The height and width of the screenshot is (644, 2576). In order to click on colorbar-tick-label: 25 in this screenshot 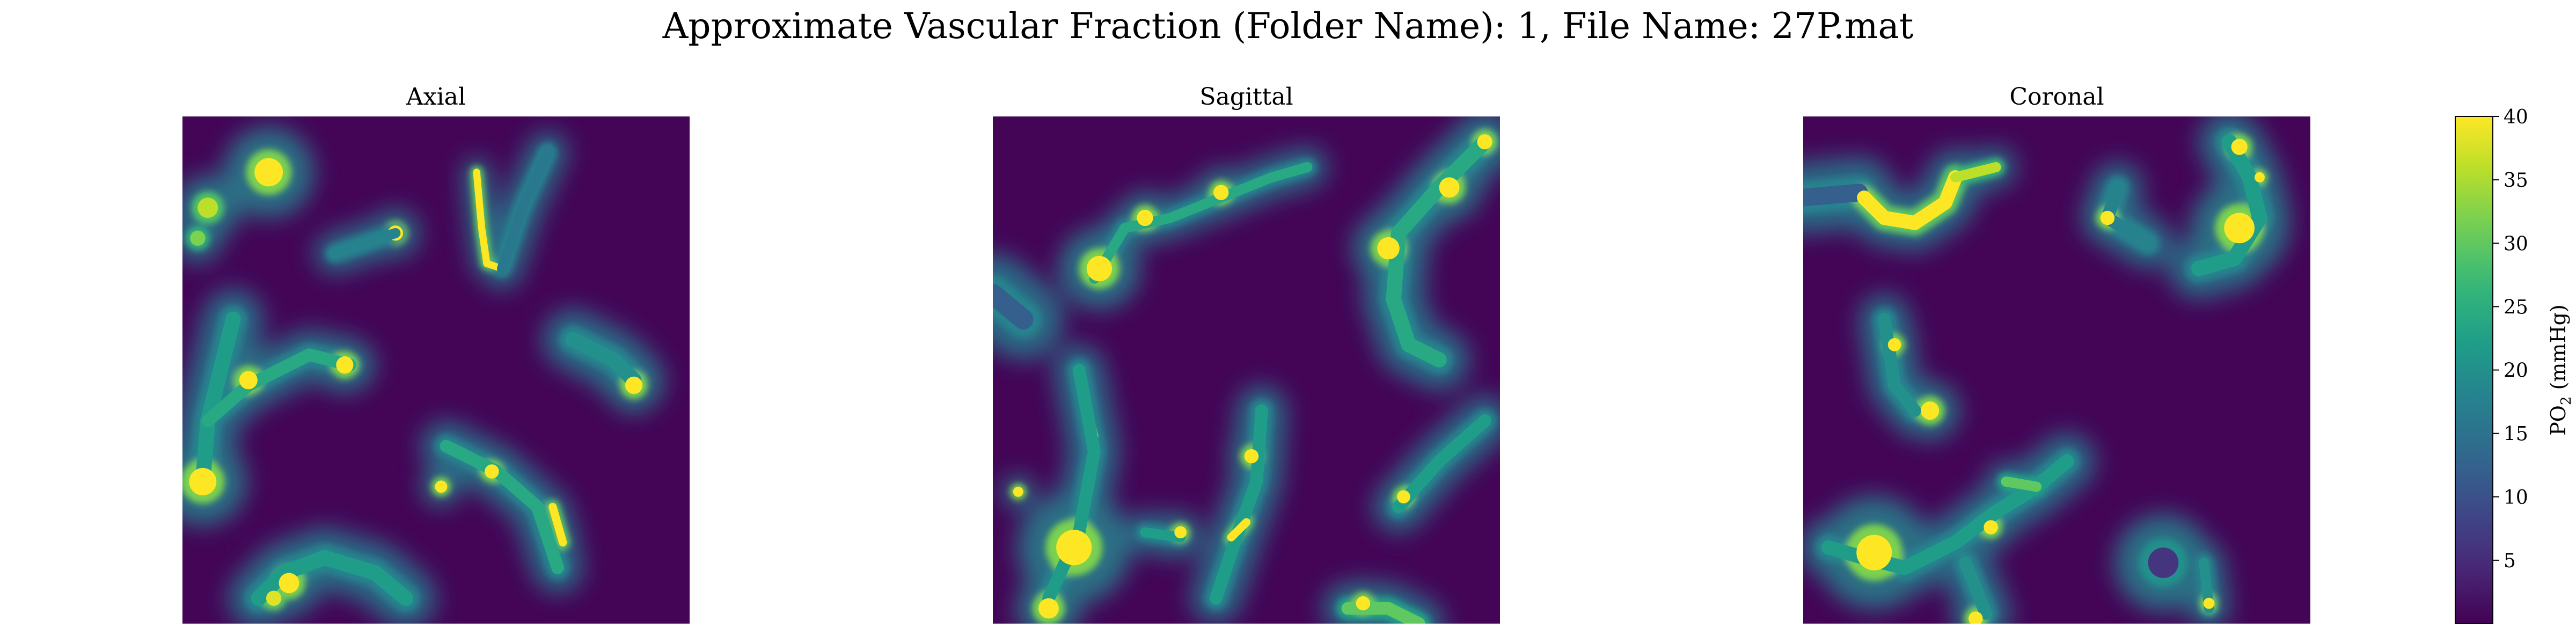, I will do `click(2516, 307)`.